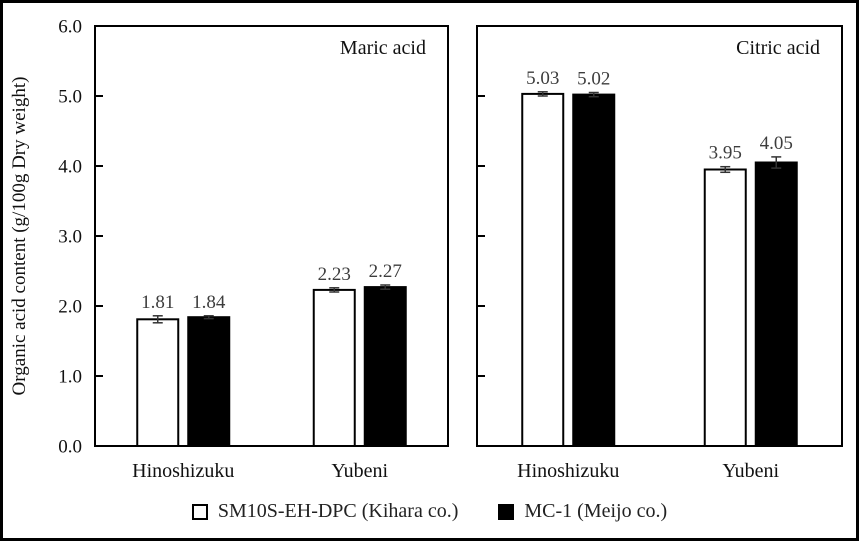 This screenshot has height=541, width=859. I want to click on y-tick-label: 5.0, so click(70, 97).